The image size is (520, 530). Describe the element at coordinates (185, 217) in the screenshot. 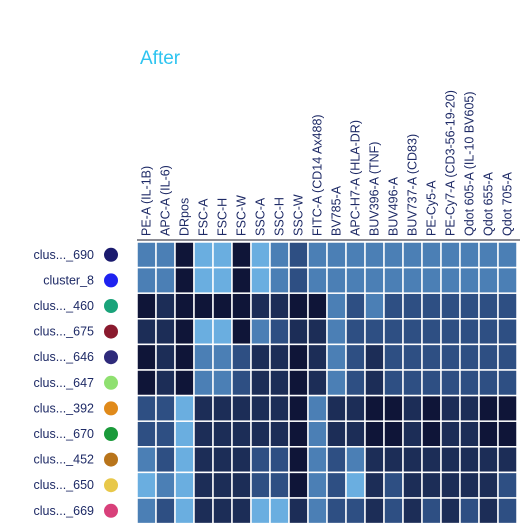

I see `column-label: DRpos` at that location.